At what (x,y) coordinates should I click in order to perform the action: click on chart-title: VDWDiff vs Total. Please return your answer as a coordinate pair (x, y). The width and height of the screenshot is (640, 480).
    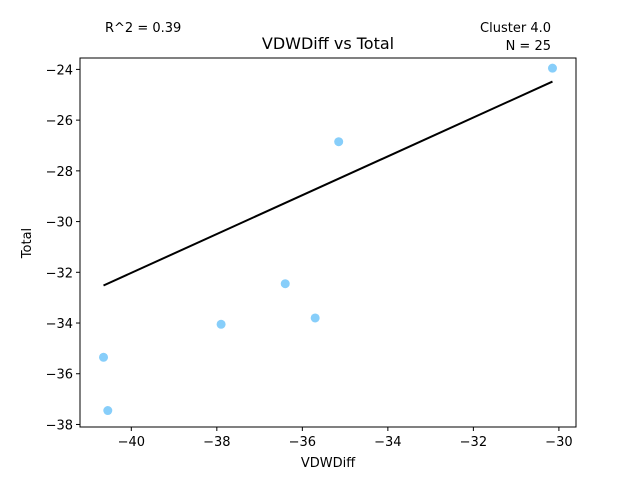
    Looking at the image, I should click on (328, 43).